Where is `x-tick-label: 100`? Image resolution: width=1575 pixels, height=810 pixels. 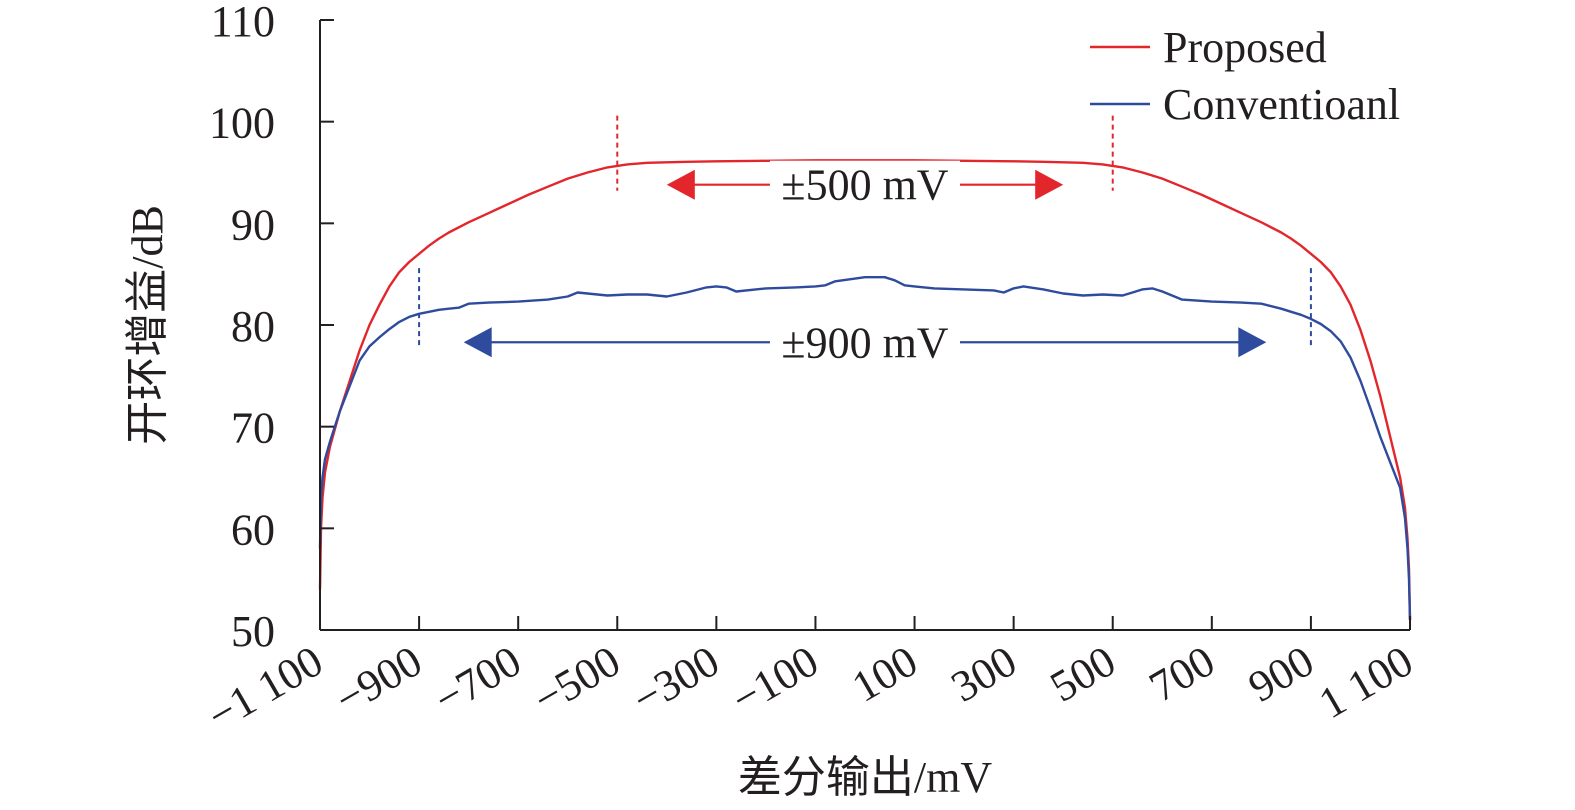 x-tick-label: 100 is located at coordinates (885, 673).